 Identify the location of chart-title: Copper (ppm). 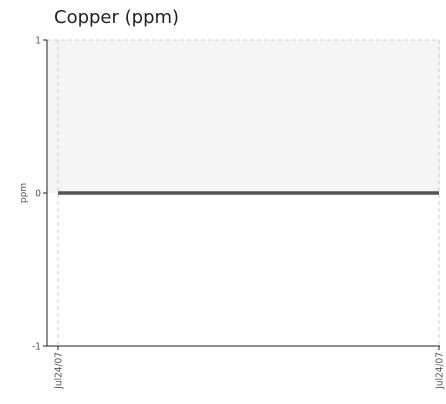
(117, 17).